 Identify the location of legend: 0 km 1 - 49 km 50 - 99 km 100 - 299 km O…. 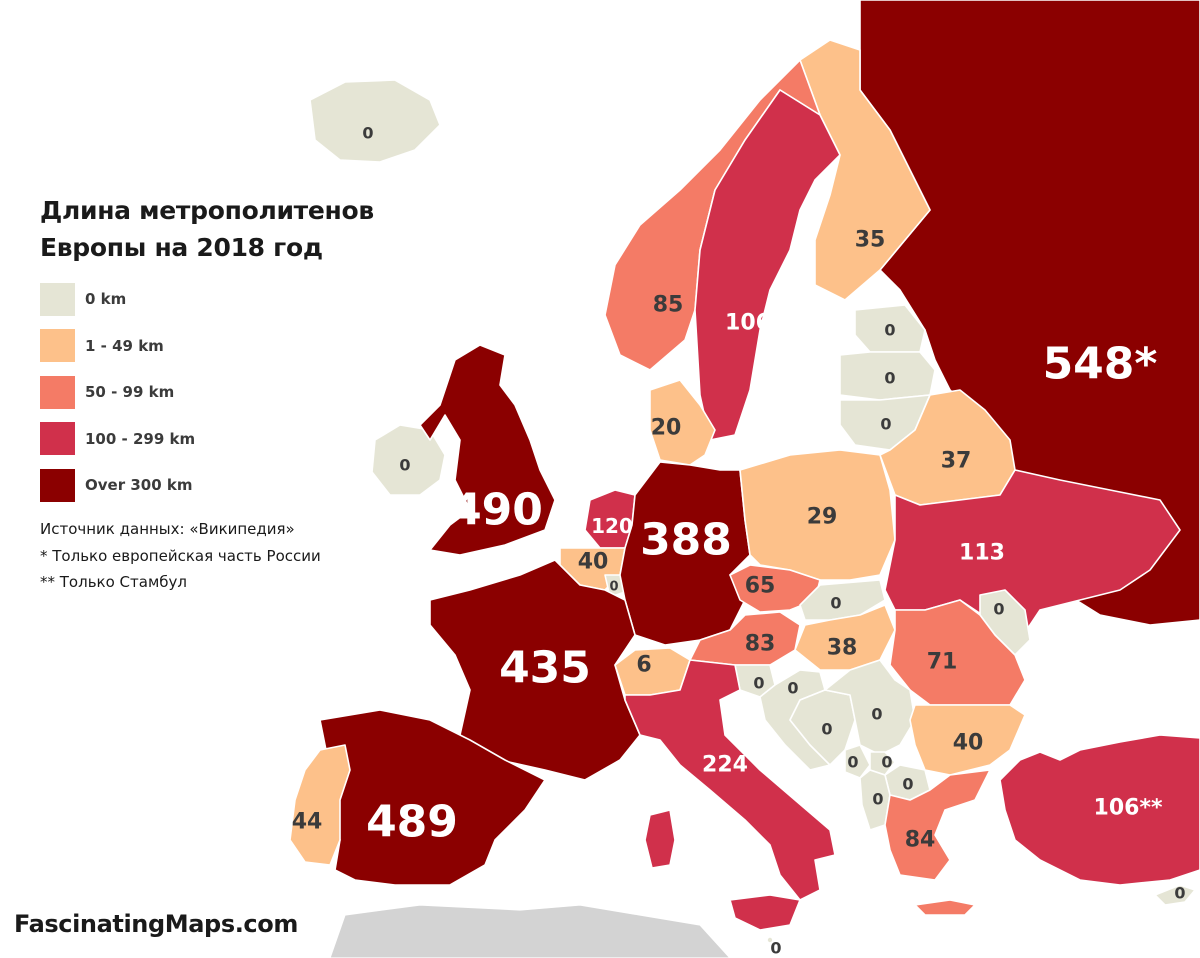
(117, 392).